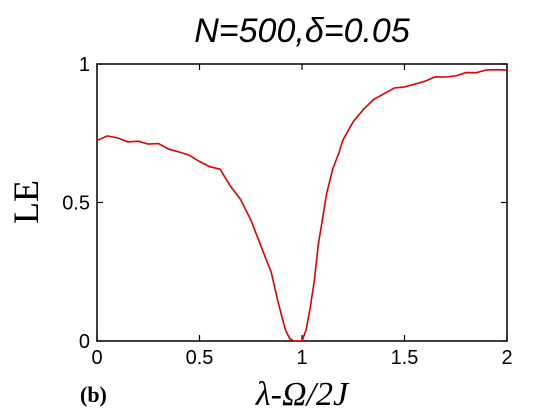 The image size is (560, 420). What do you see at coordinates (26, 202) in the screenshot?
I see `y-axis-label: LE` at bounding box center [26, 202].